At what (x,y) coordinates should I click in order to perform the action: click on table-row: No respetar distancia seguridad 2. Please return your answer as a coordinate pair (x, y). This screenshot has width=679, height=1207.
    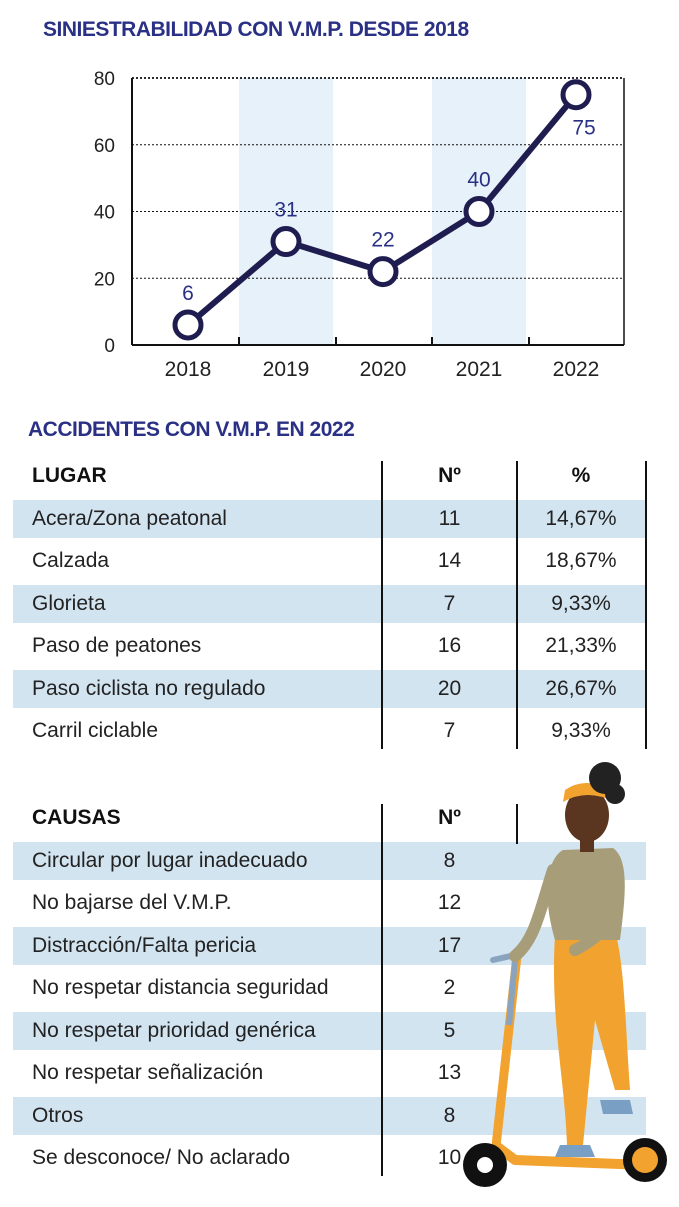
    Looking at the image, I should click on (329, 988).